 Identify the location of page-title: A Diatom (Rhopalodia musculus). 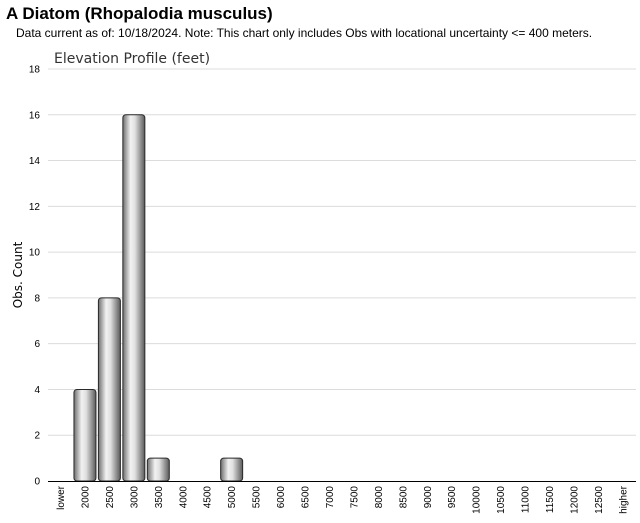
(139, 13).